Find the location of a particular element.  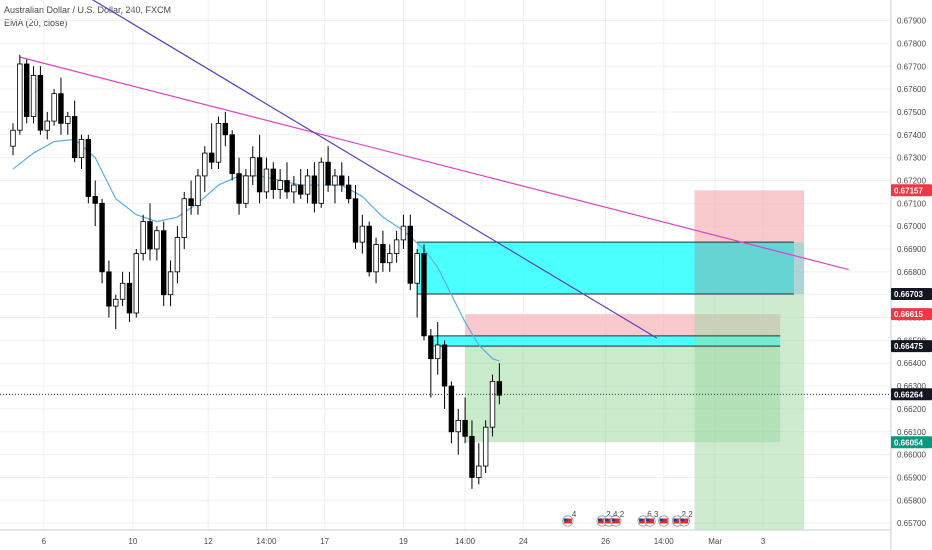

event-count-label: 6 is located at coordinates (649, 514).